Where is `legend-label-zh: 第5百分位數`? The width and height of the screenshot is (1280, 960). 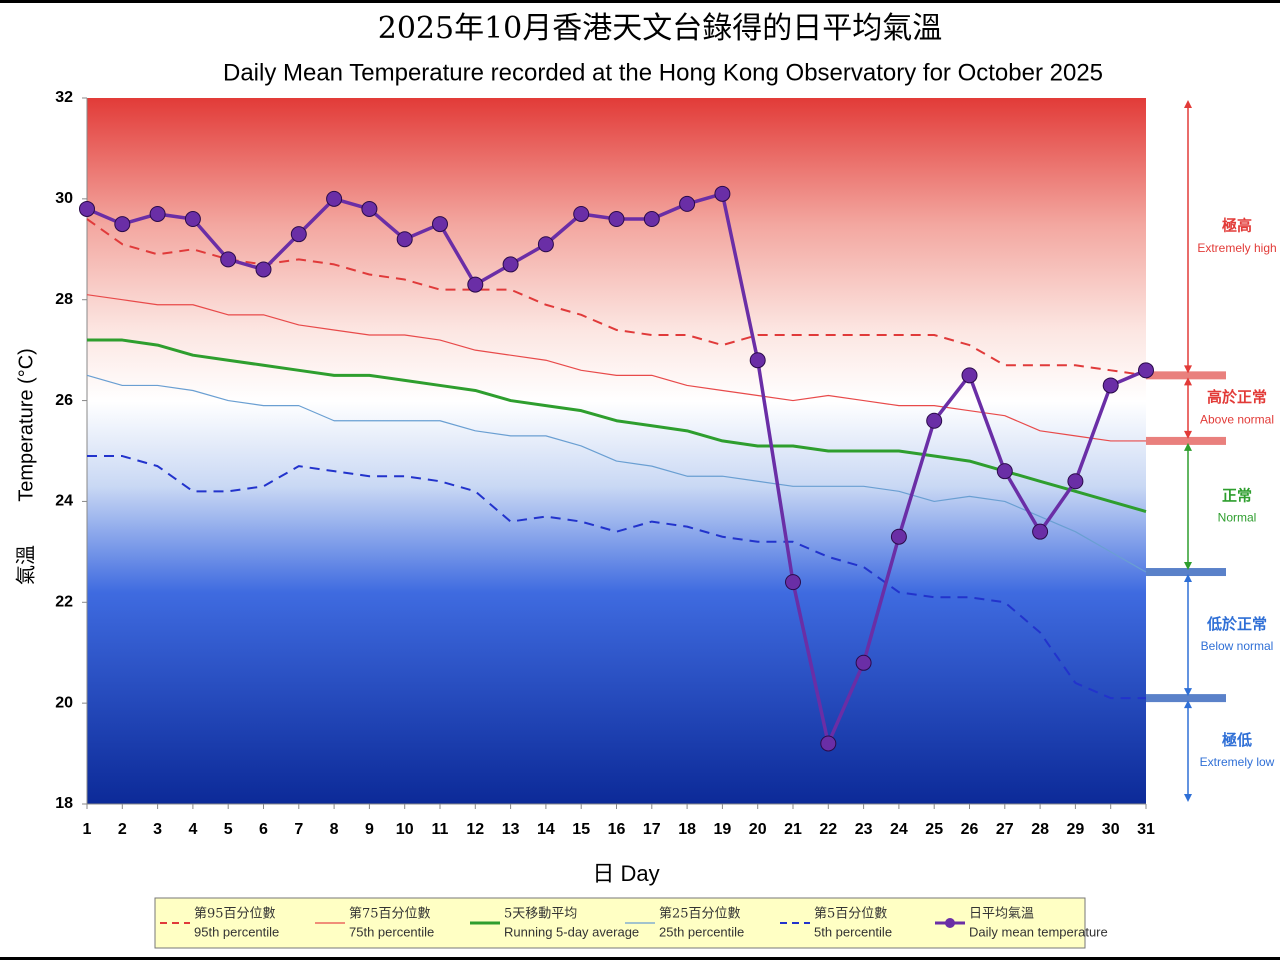
legend-label-zh: 第5百分位數 is located at coordinates (850, 914).